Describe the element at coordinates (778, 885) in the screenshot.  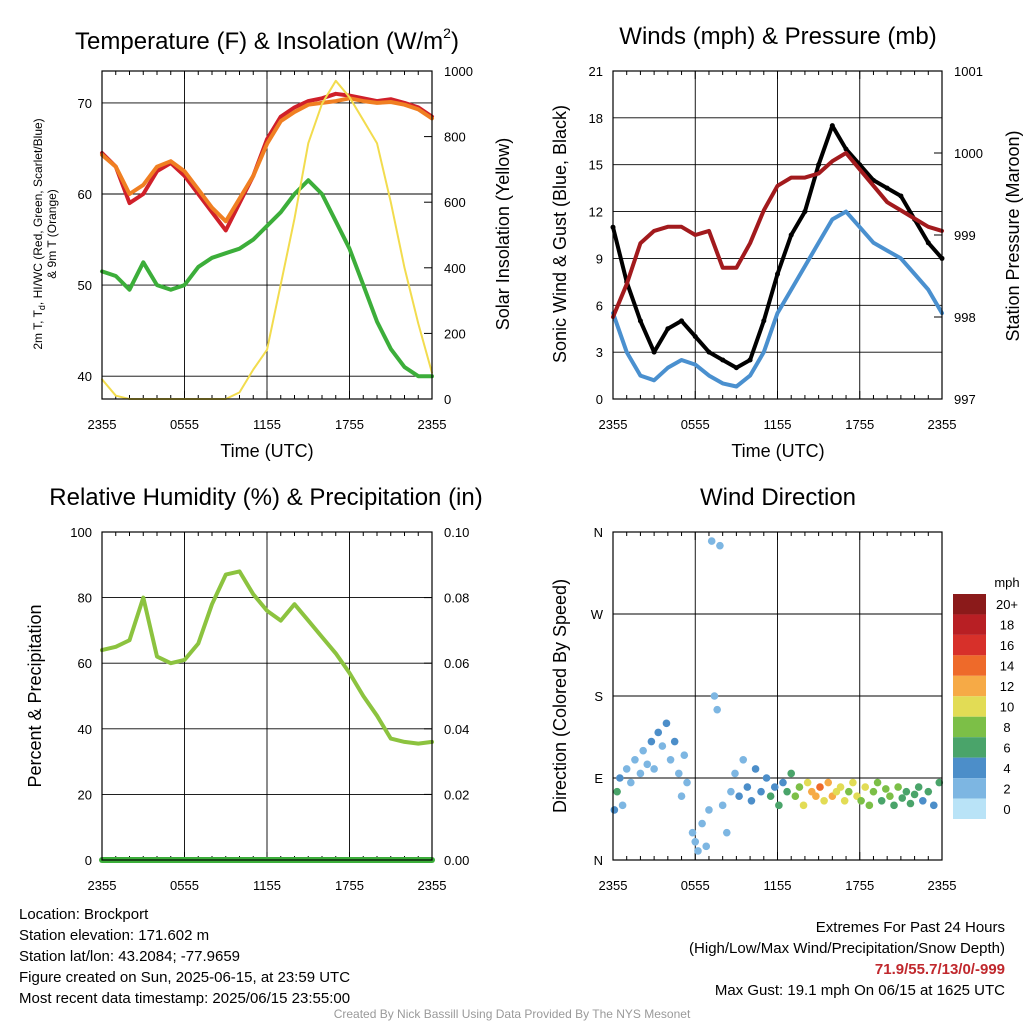
I see `direction-xtick-label: 1155` at that location.